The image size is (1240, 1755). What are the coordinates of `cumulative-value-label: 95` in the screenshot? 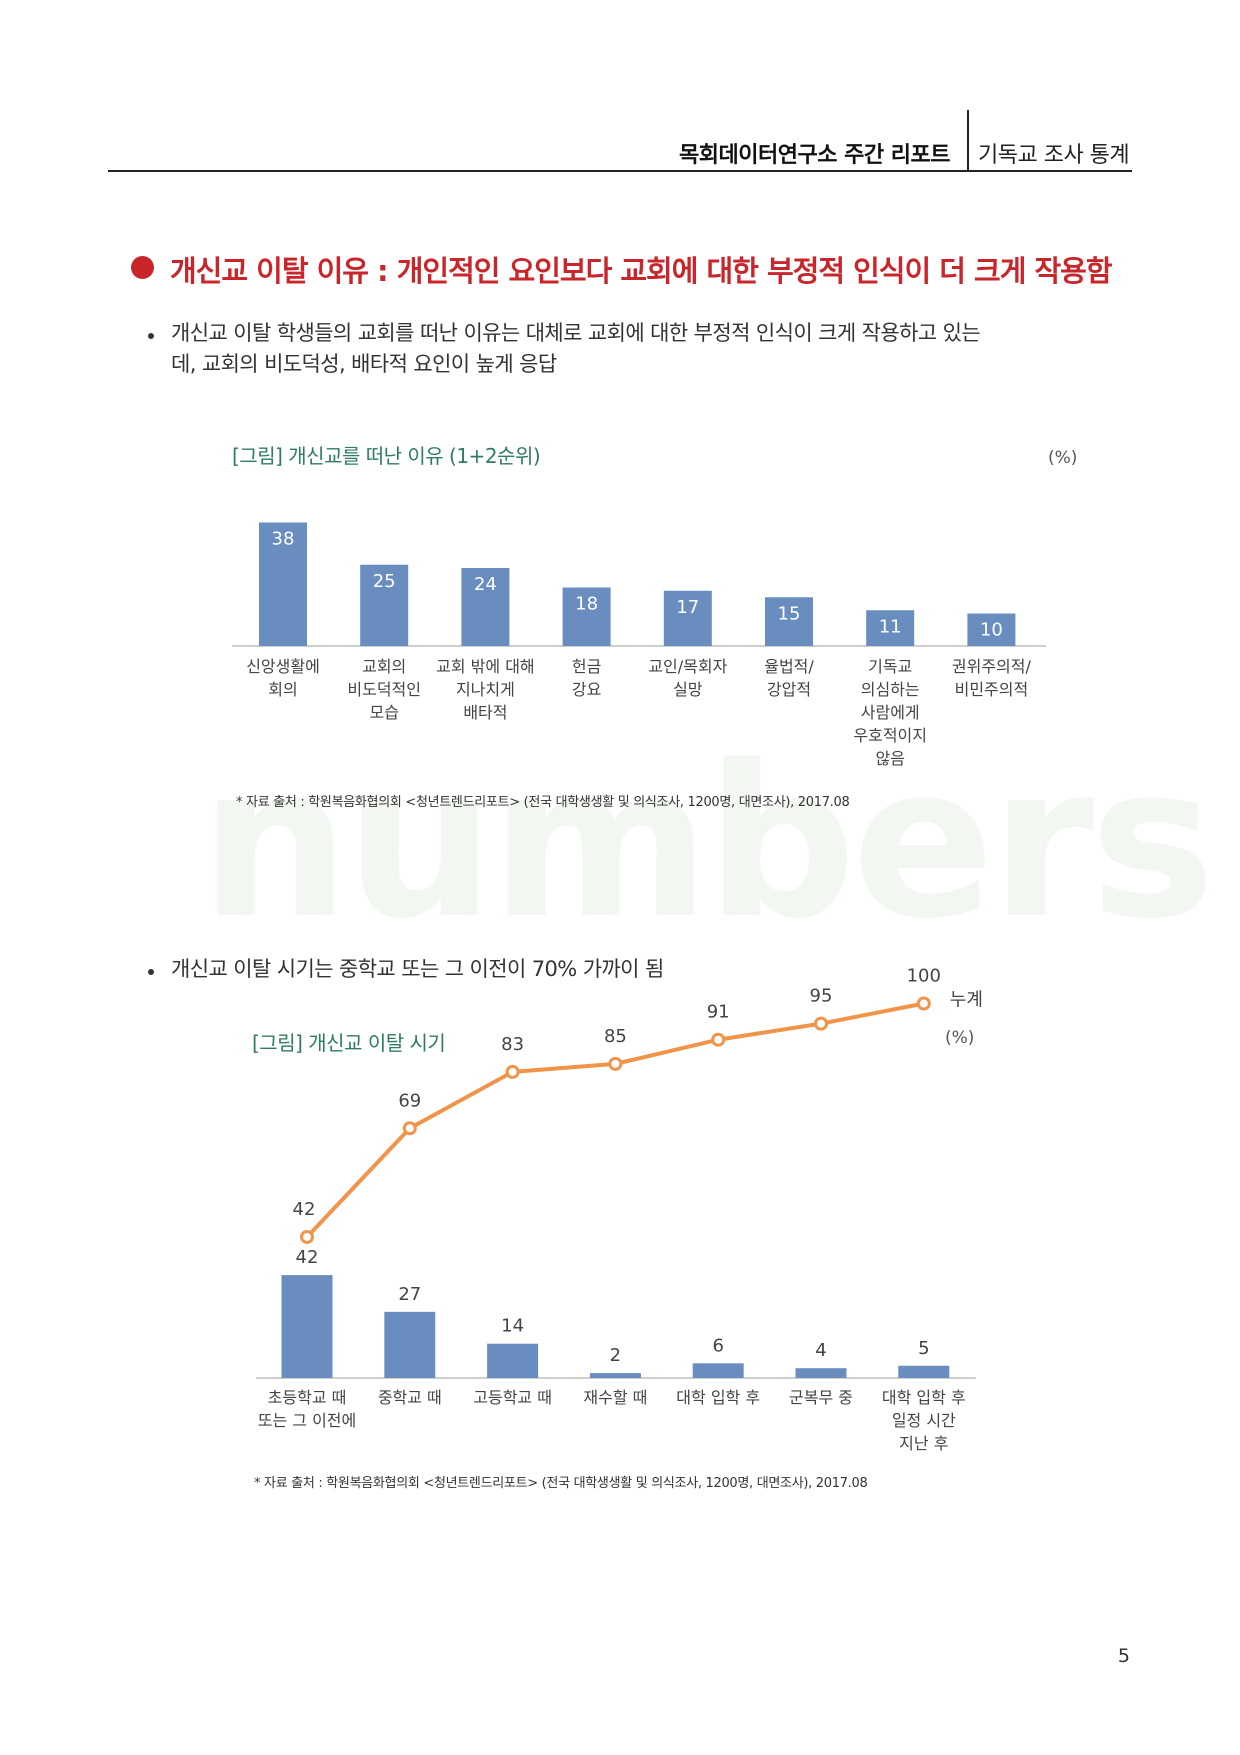 It's located at (821, 996).